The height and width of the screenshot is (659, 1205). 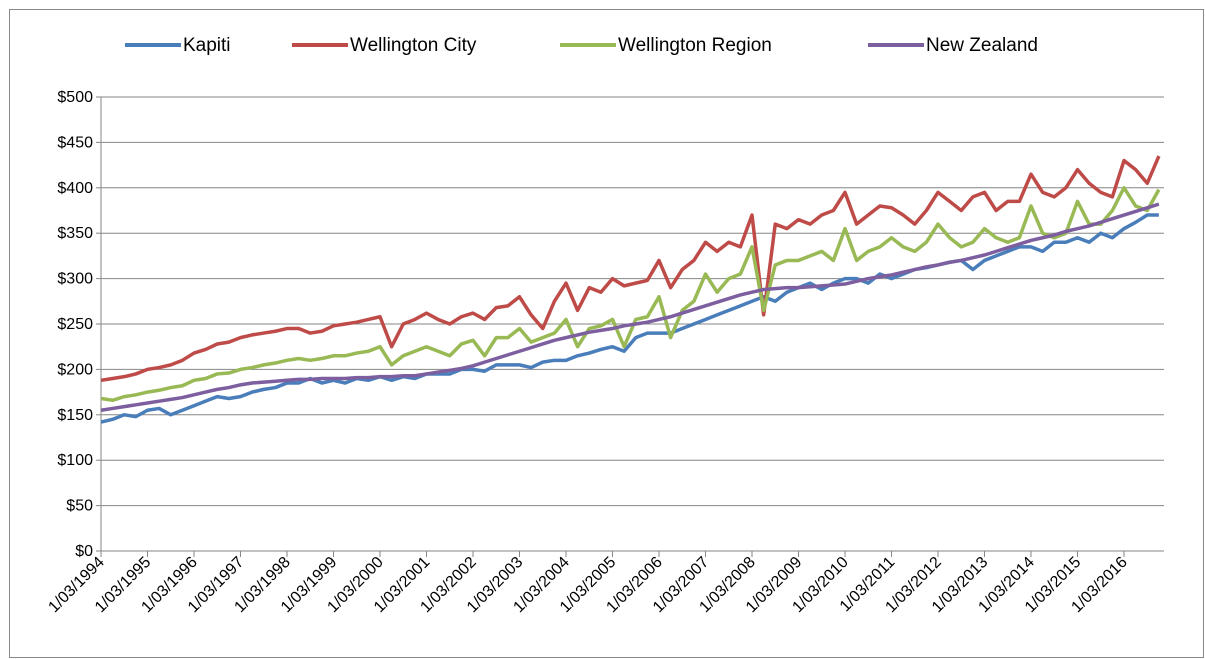 I want to click on y-tick-label: $350, so click(x=75, y=233).